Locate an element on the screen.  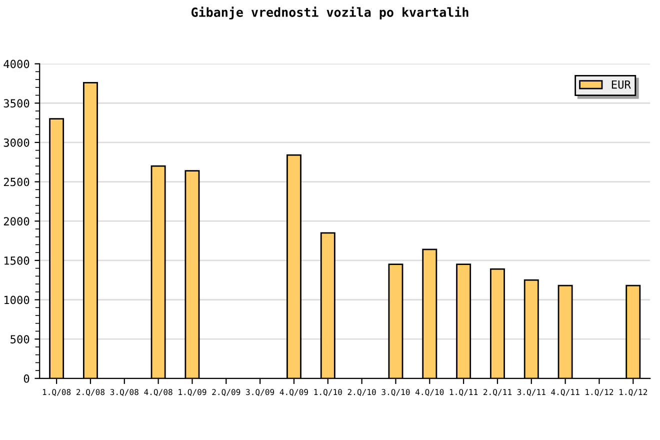
x-tick-label: 4.Q/09 is located at coordinates (294, 392).